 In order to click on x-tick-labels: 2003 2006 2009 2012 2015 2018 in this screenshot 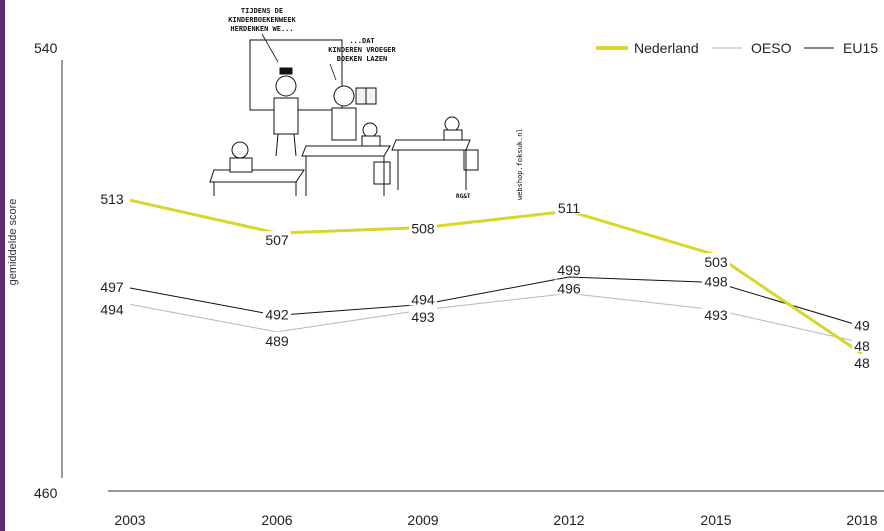, I will do `click(495, 520)`.